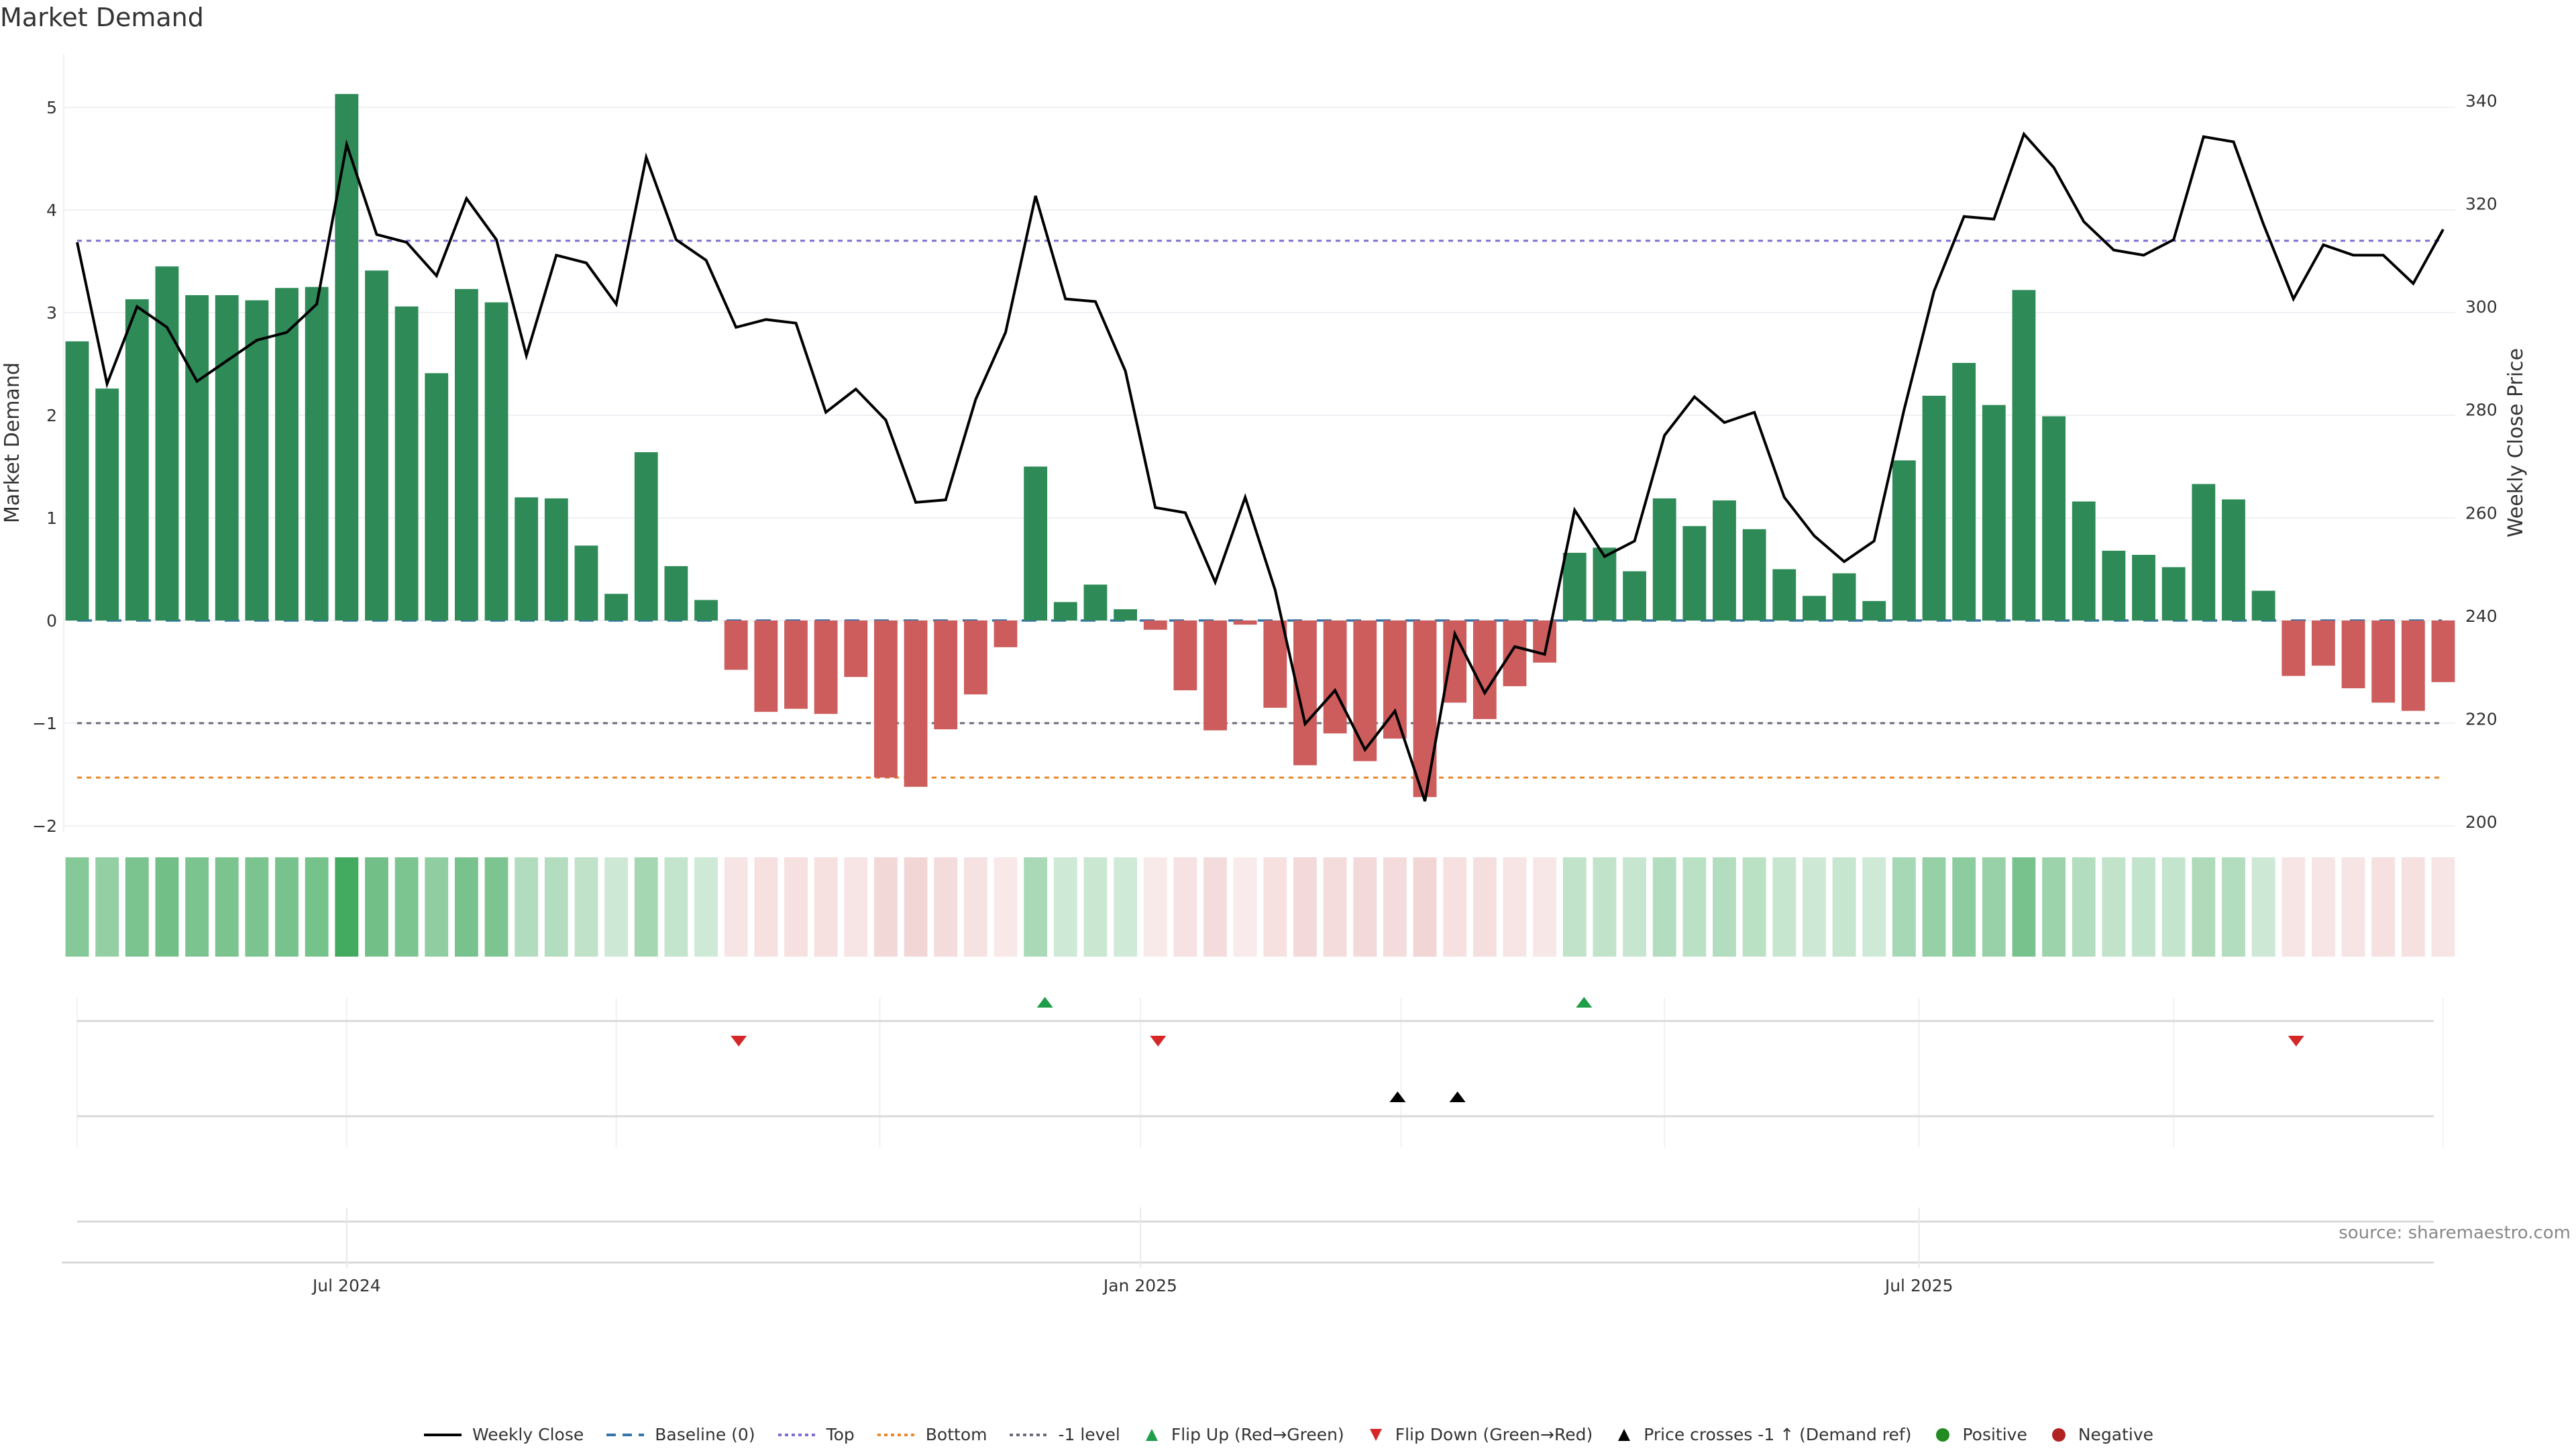  Describe the element at coordinates (705, 1434) in the screenshot. I see `legend-label: Baseline (0)` at that location.